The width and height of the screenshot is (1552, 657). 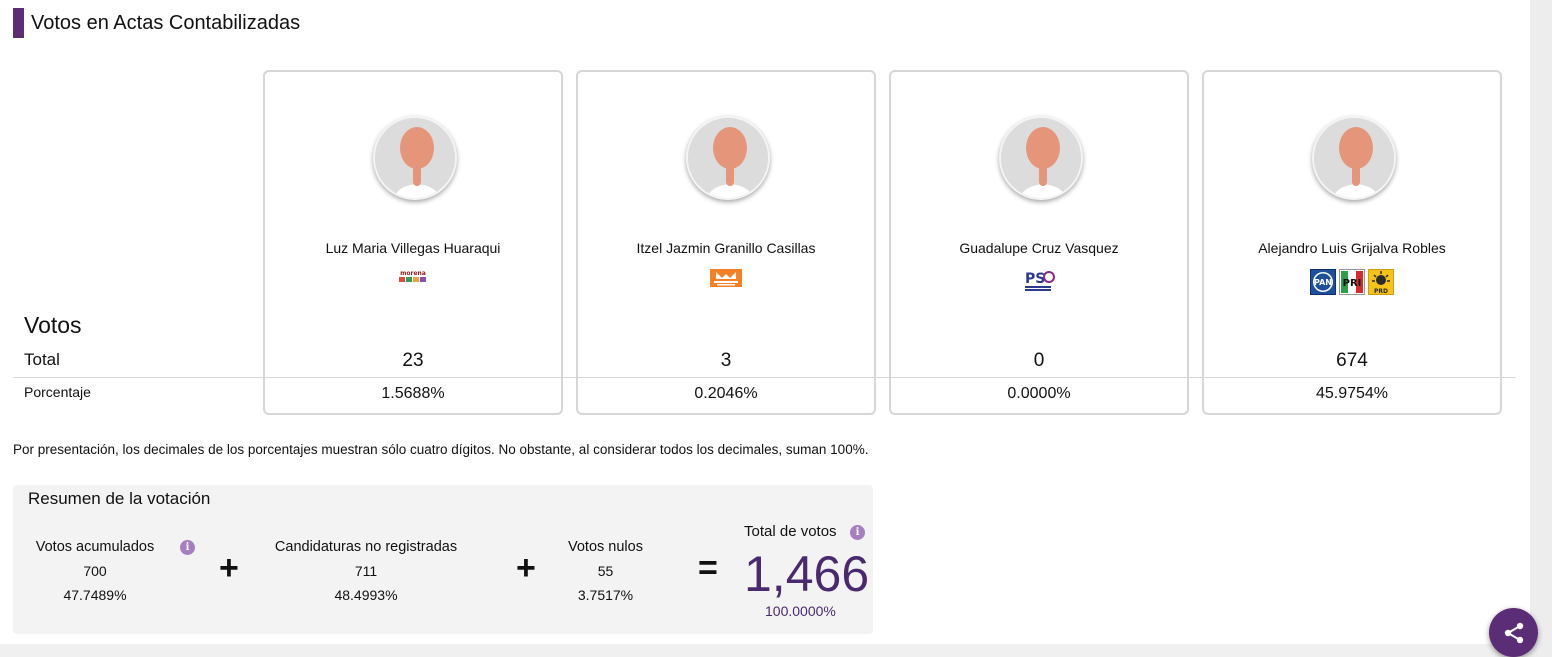 I want to click on candidate-percentage: 45.9754%, so click(x=1352, y=393).